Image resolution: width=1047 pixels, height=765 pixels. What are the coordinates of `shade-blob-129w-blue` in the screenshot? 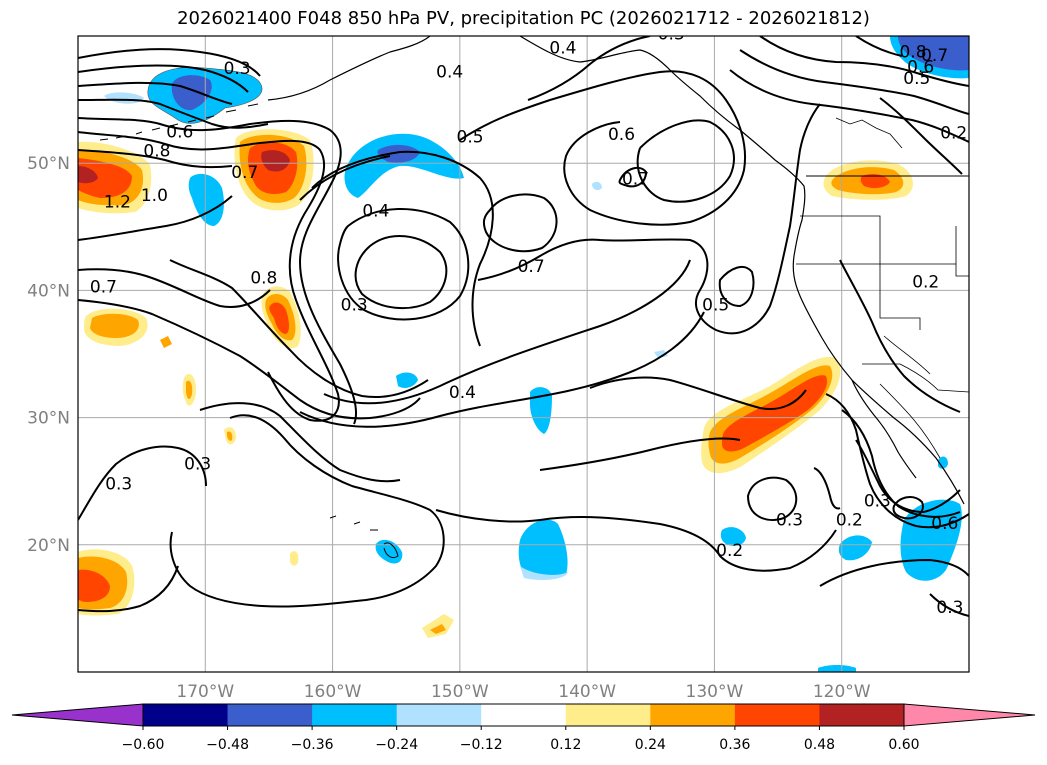 It's located at (733, 536).